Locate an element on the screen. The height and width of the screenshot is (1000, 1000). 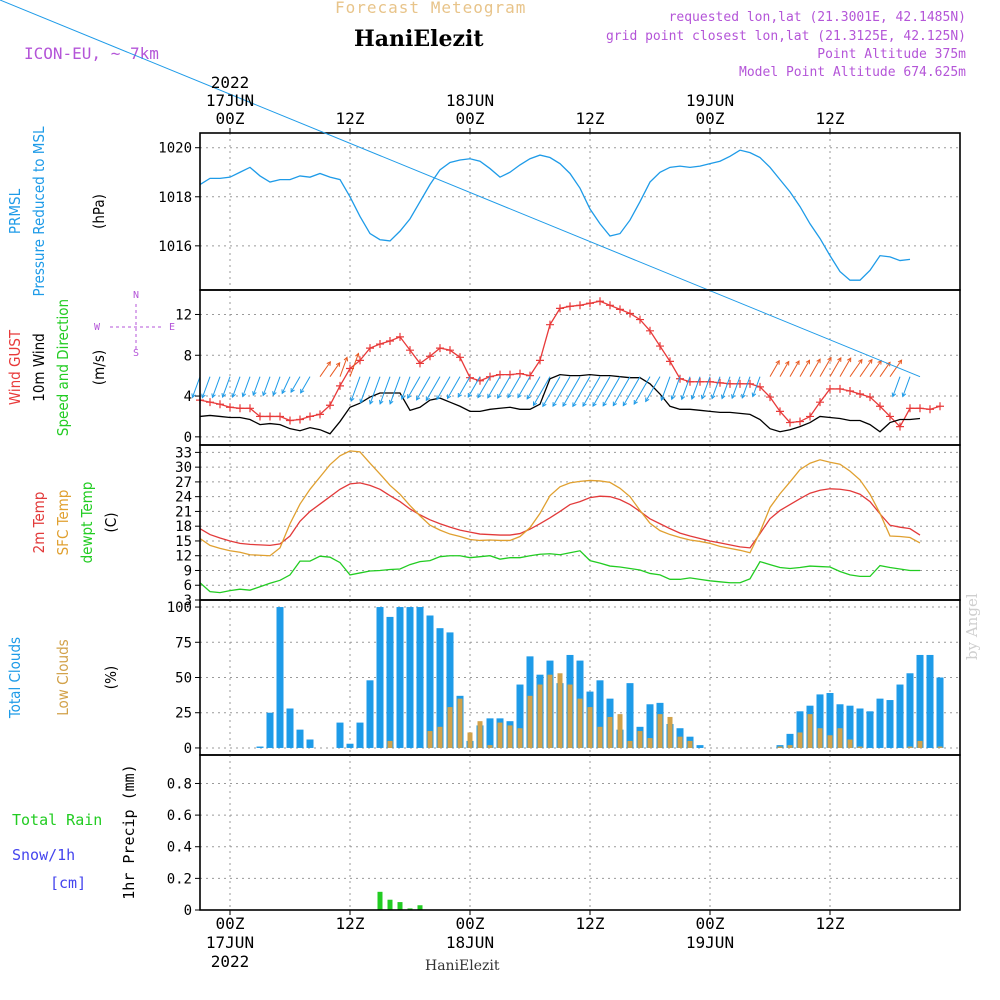
ytick-label: 0.8 is located at coordinates (179, 784).